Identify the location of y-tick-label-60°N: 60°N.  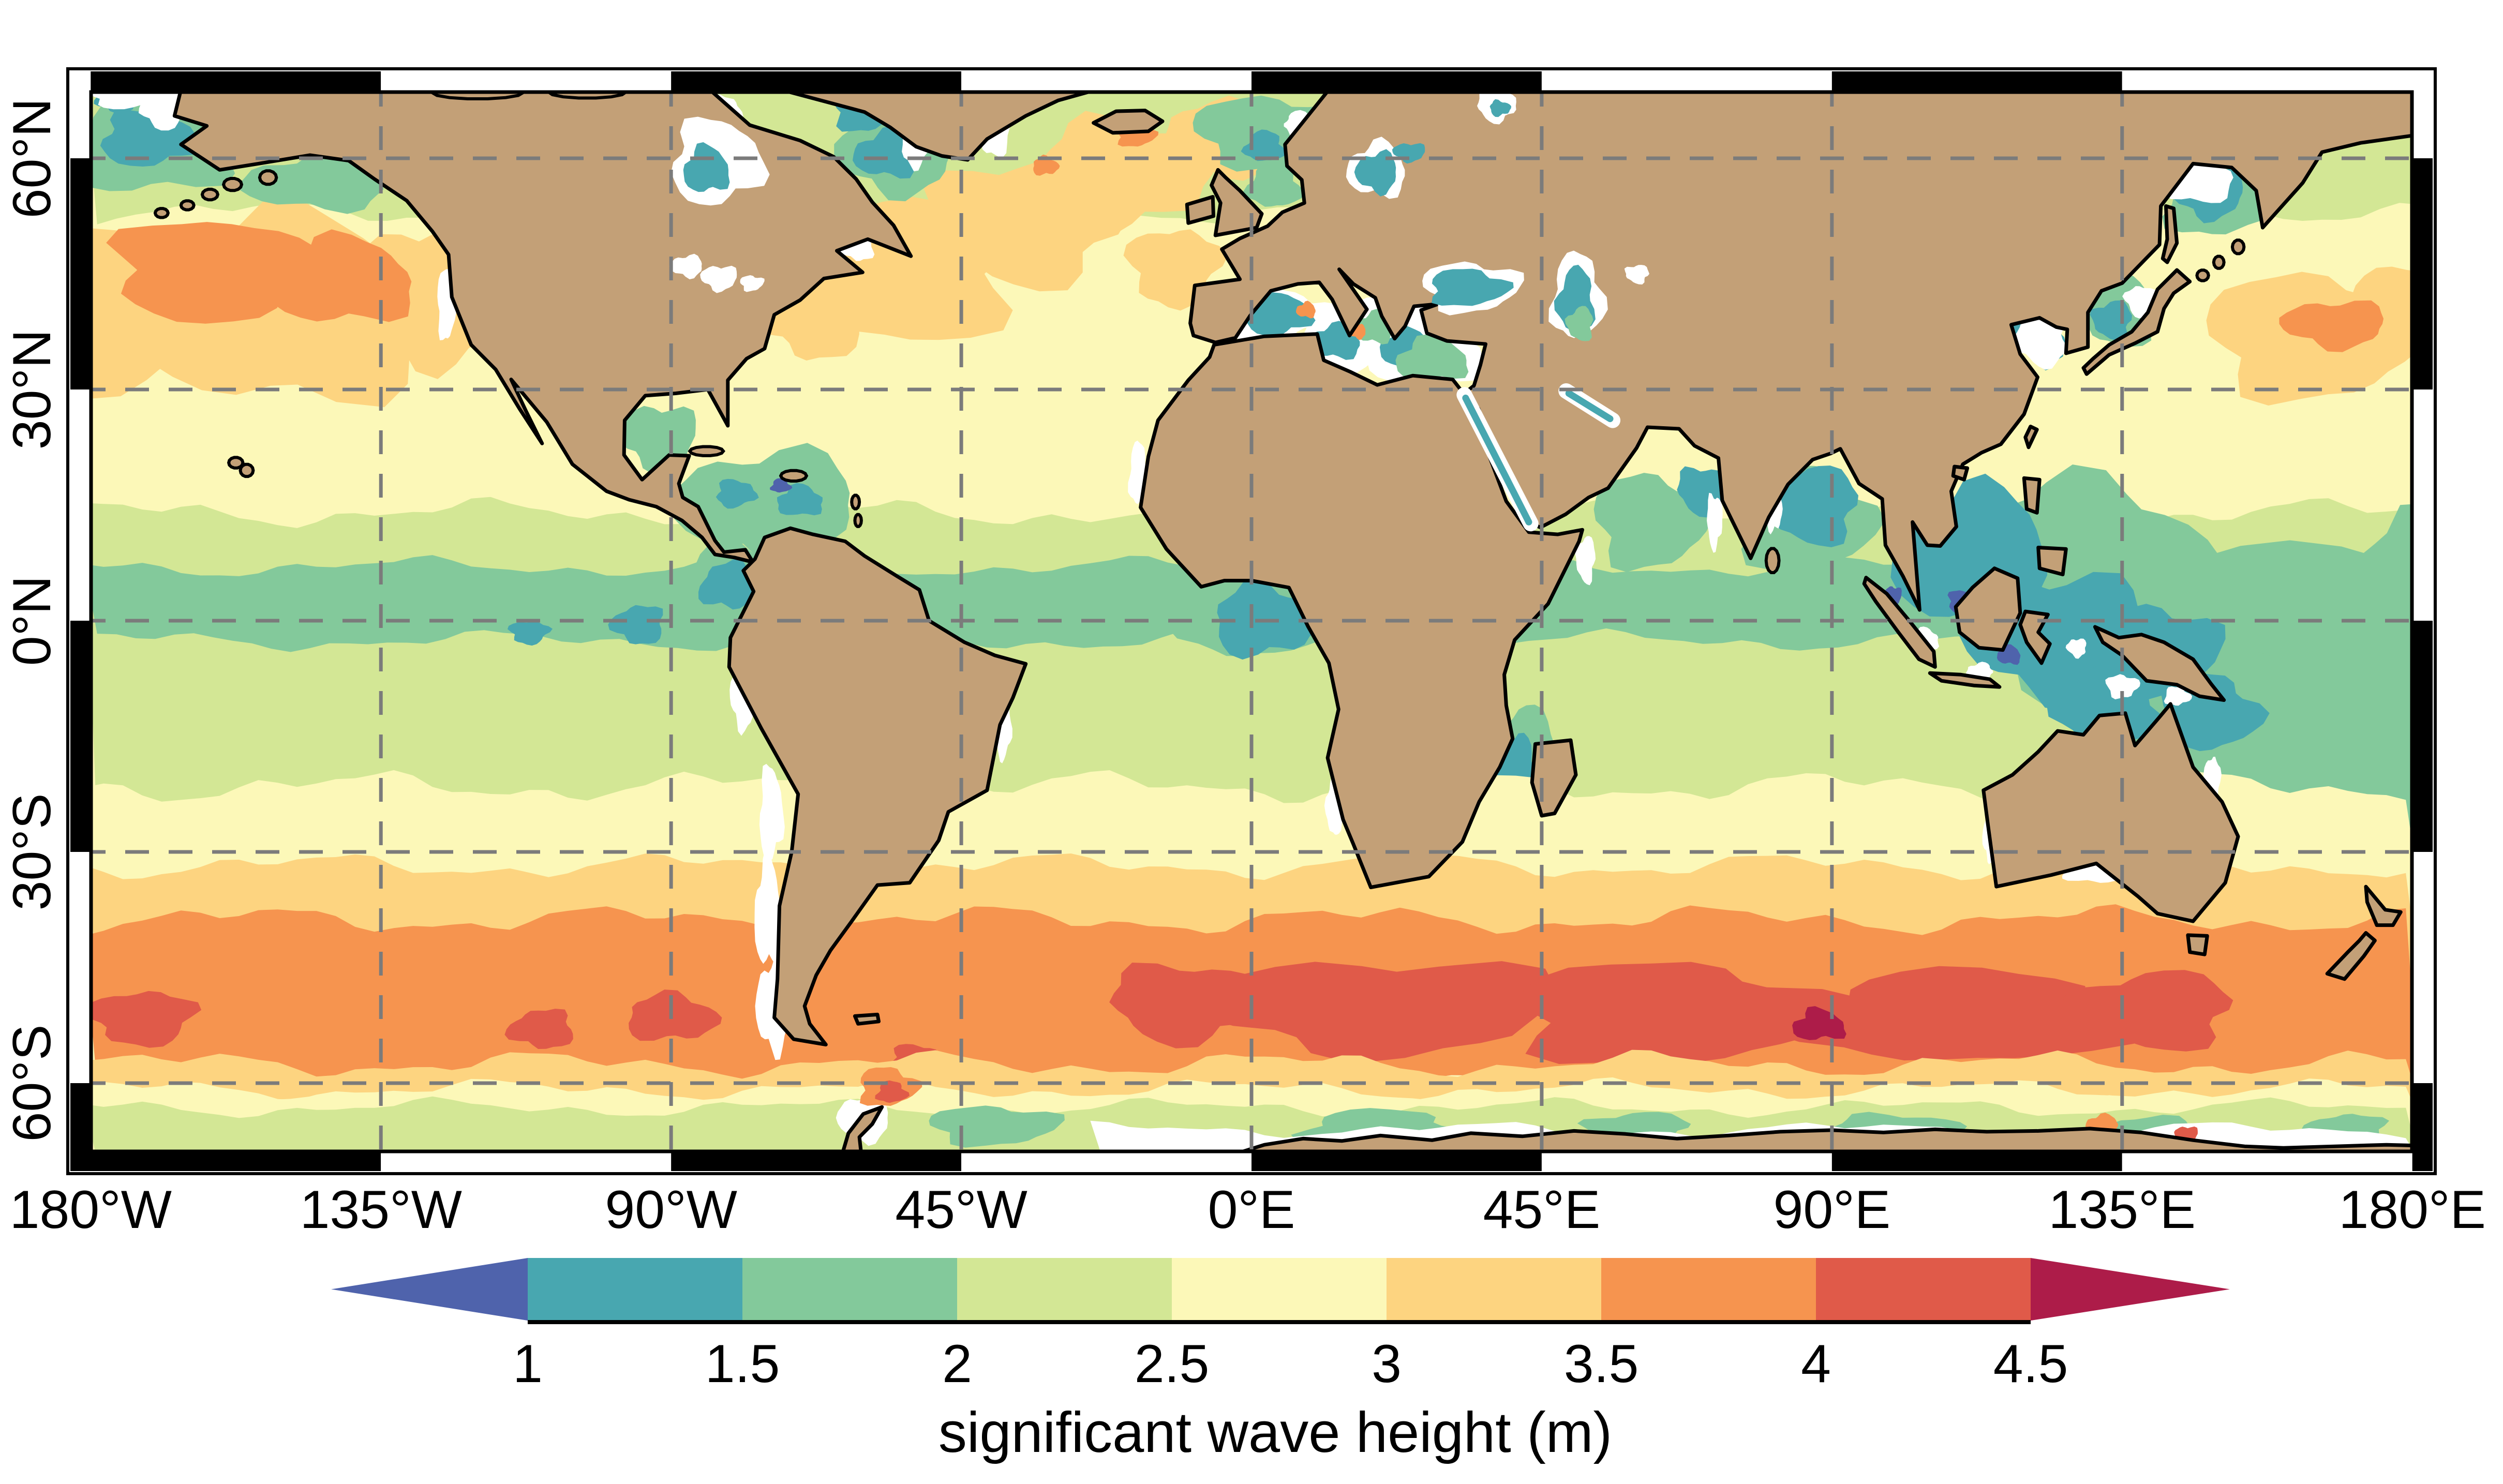
(32, 158).